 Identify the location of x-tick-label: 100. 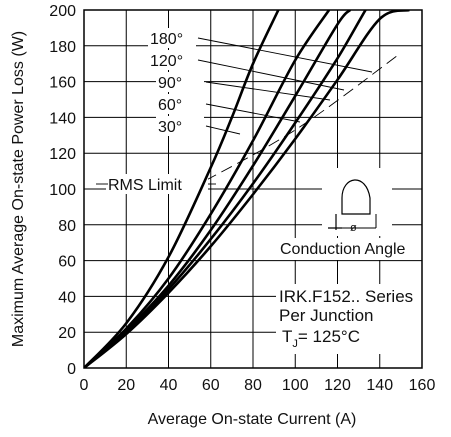
(295, 385).